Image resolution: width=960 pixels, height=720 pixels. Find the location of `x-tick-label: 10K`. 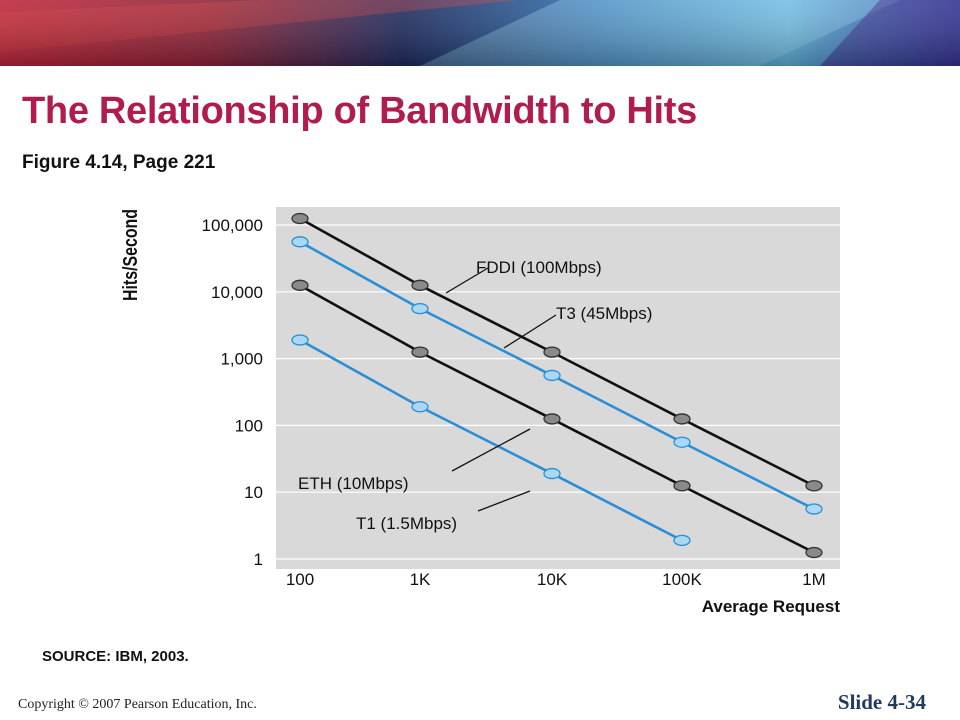

x-tick-label: 10K is located at coordinates (552, 579).